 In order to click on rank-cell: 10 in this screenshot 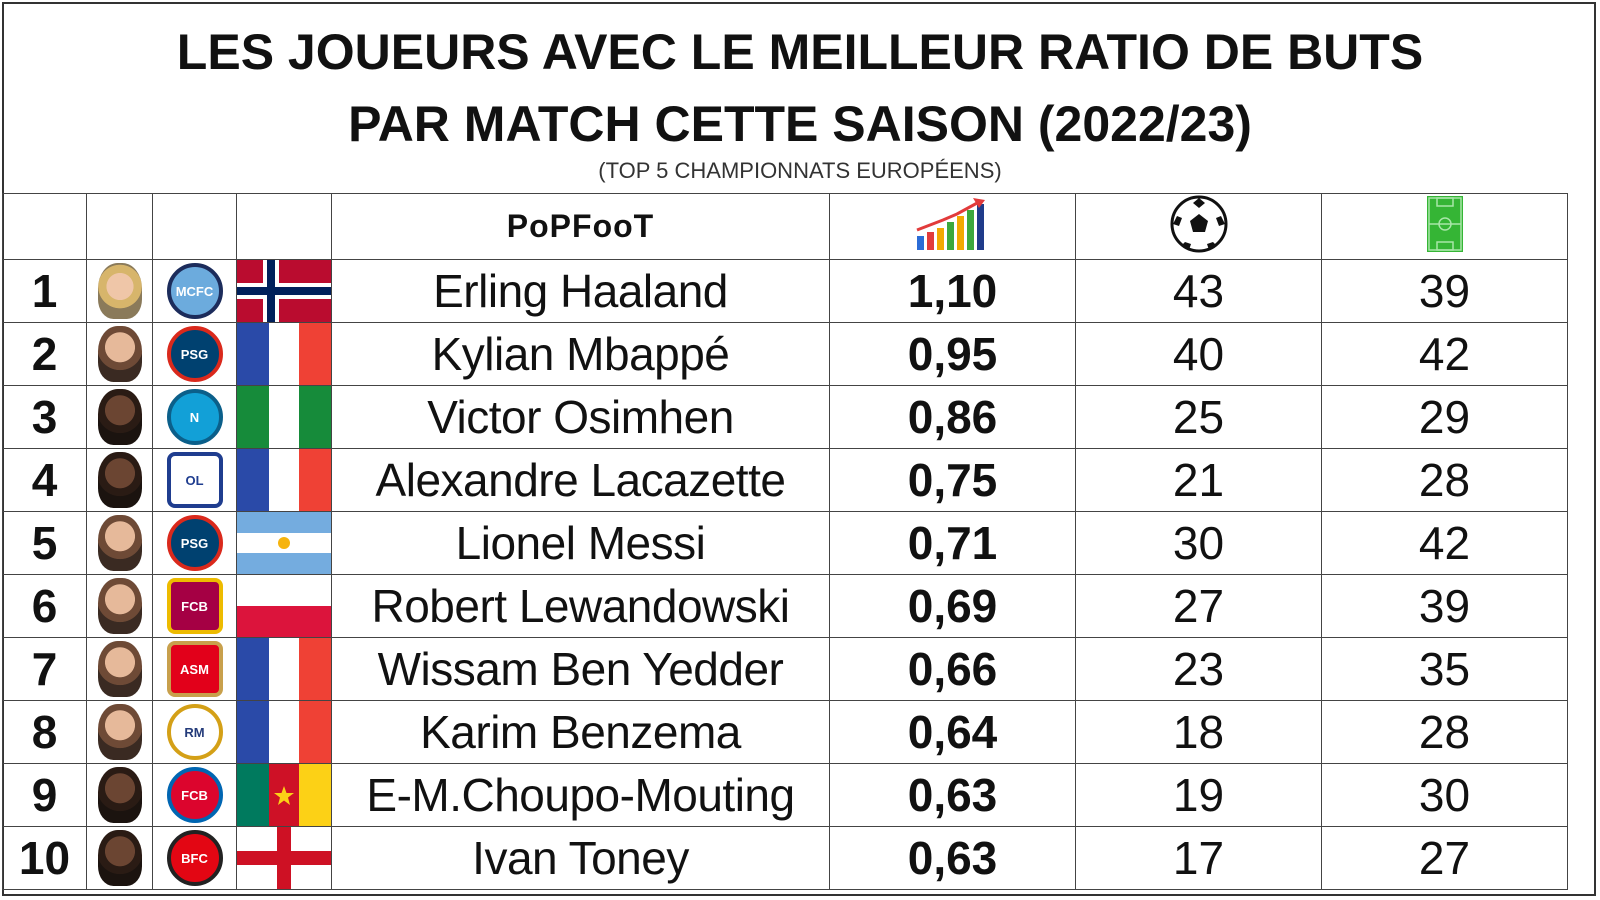, I will do `click(44, 858)`.